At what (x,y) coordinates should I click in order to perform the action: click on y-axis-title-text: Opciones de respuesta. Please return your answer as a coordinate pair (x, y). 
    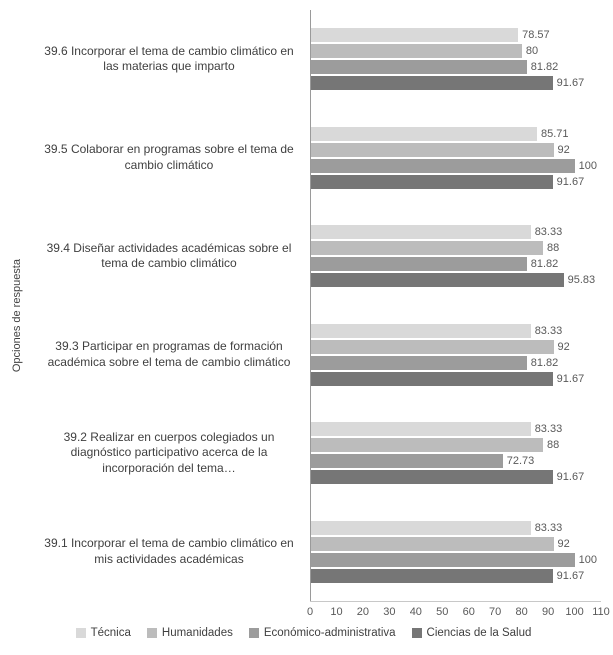
    Looking at the image, I should click on (17, 315).